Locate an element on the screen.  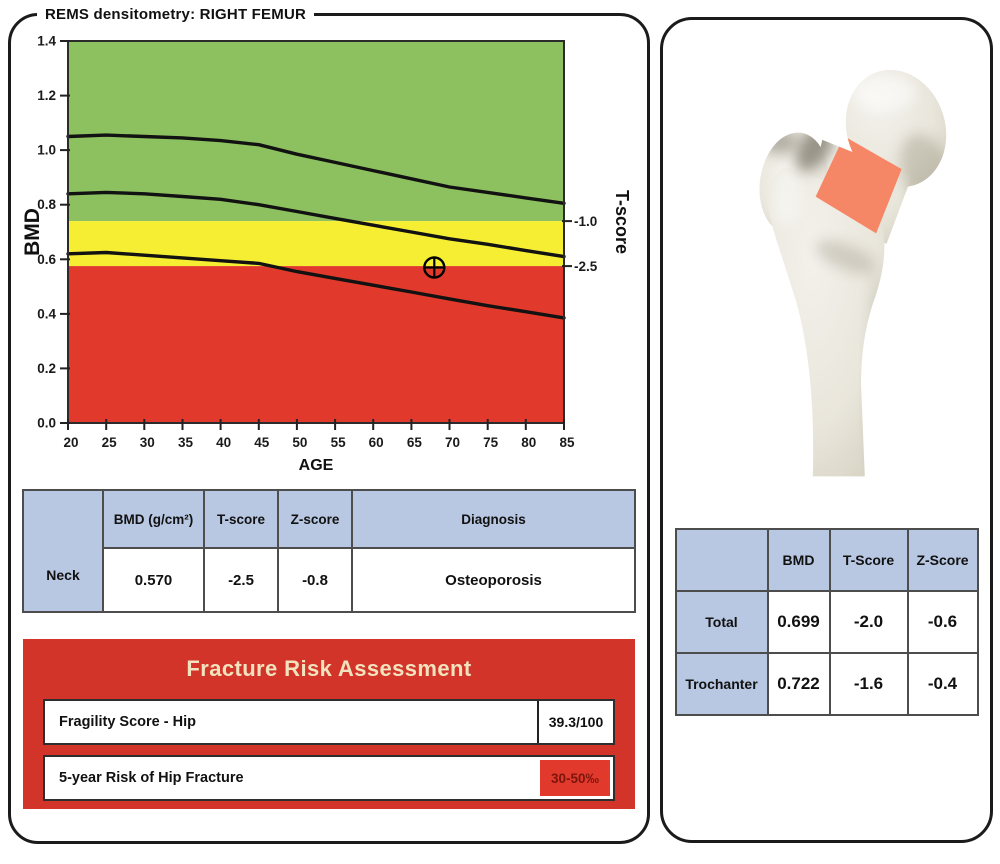
table-row-trochanter: Trochanter 0.722 -1.6 -0.4 is located at coordinates (826, 684).